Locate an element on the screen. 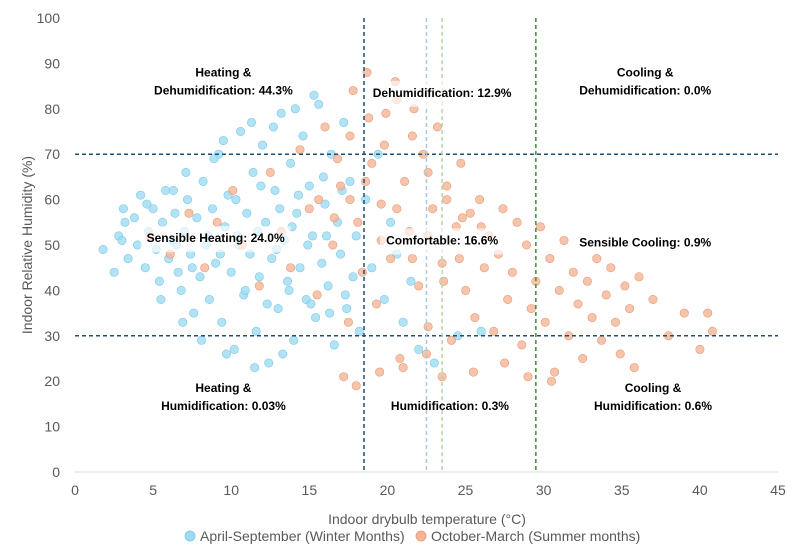 This screenshot has width=800, height=548. zone-label-humid: Humidification: 0.3% is located at coordinates (450, 406).